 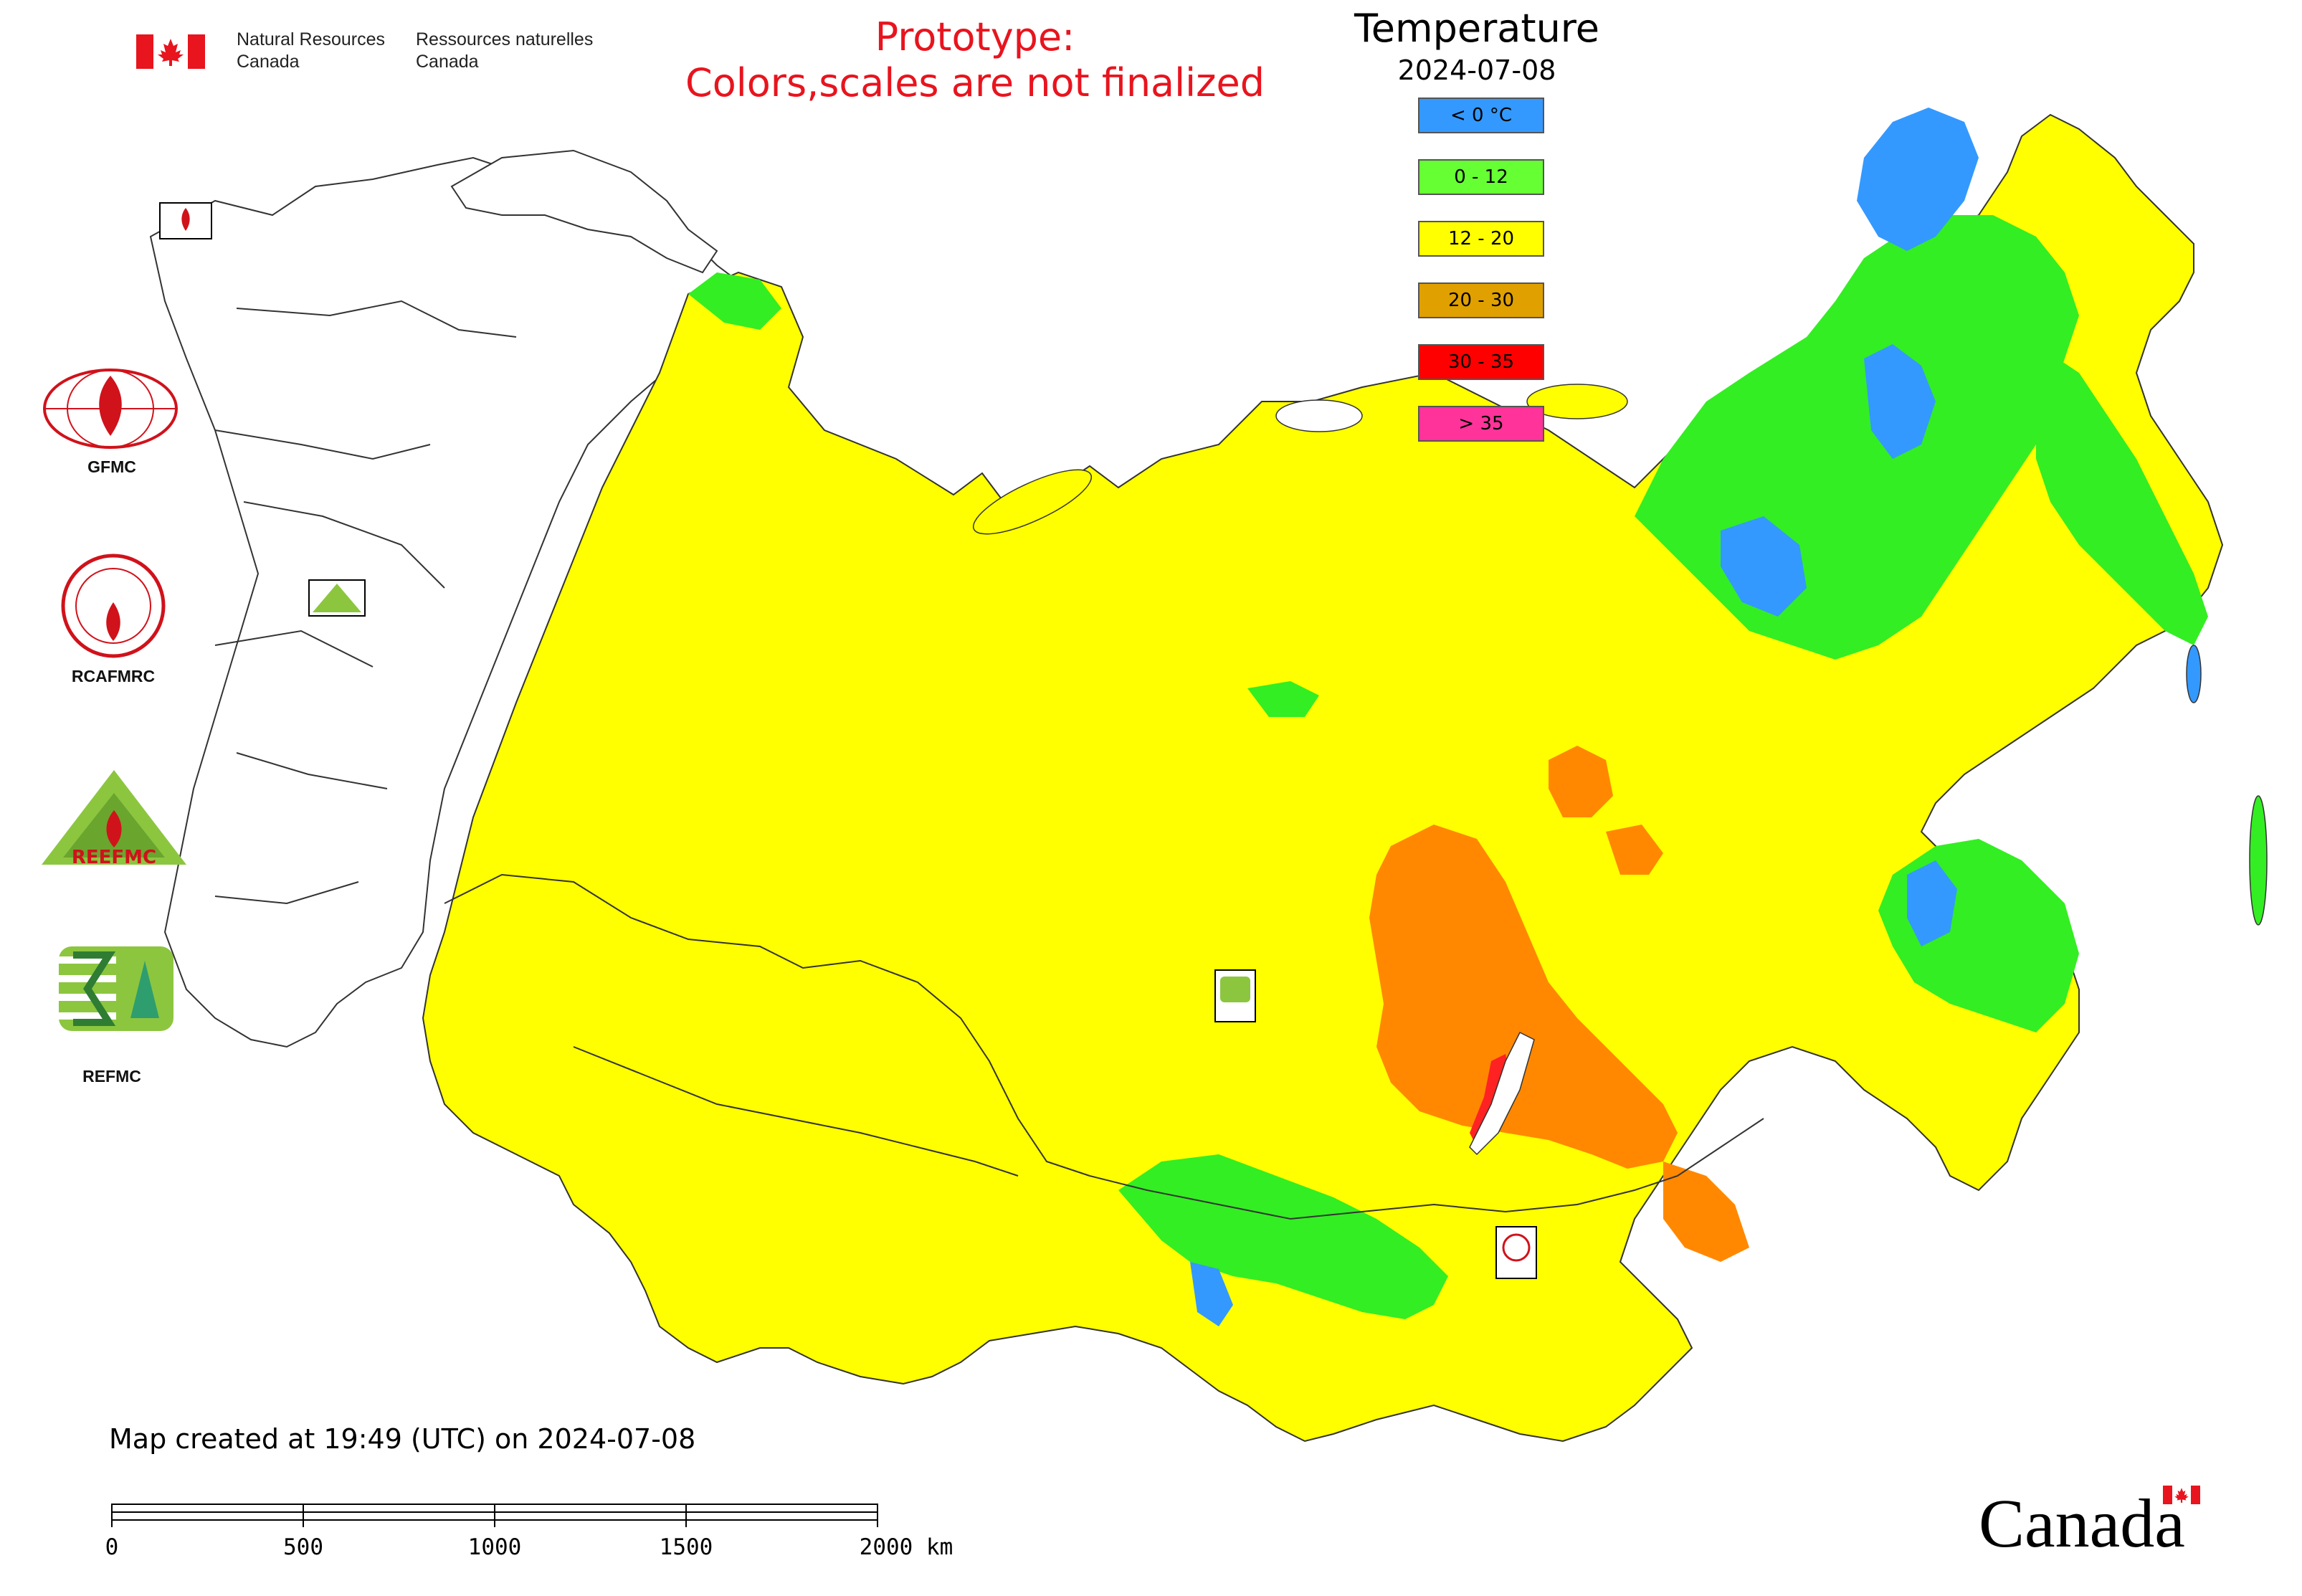 What do you see at coordinates (1477, 28) in the screenshot?
I see `legend-title: Temperature` at bounding box center [1477, 28].